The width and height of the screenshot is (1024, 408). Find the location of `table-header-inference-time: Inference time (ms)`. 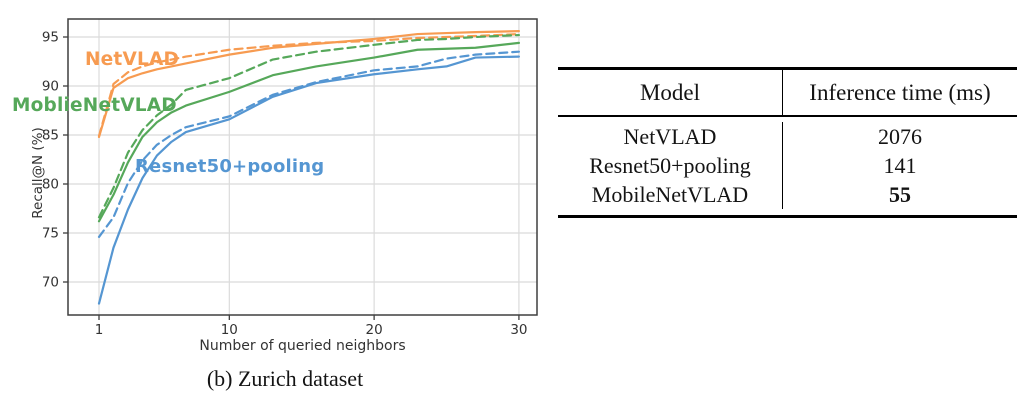

table-header-inference-time: Inference time (ms) is located at coordinates (899, 92).